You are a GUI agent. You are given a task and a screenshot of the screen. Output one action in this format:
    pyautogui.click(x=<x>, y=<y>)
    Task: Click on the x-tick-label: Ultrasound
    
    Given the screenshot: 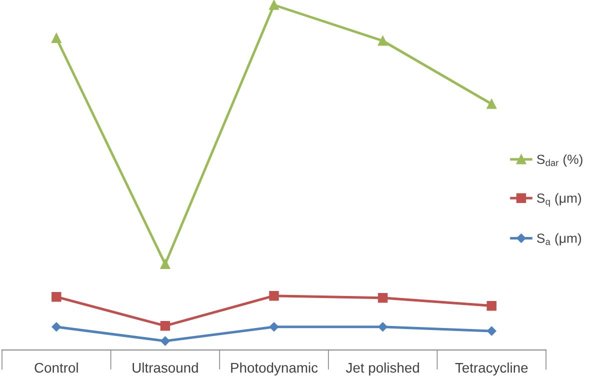 What is the action you would take?
    pyautogui.click(x=165, y=367)
    